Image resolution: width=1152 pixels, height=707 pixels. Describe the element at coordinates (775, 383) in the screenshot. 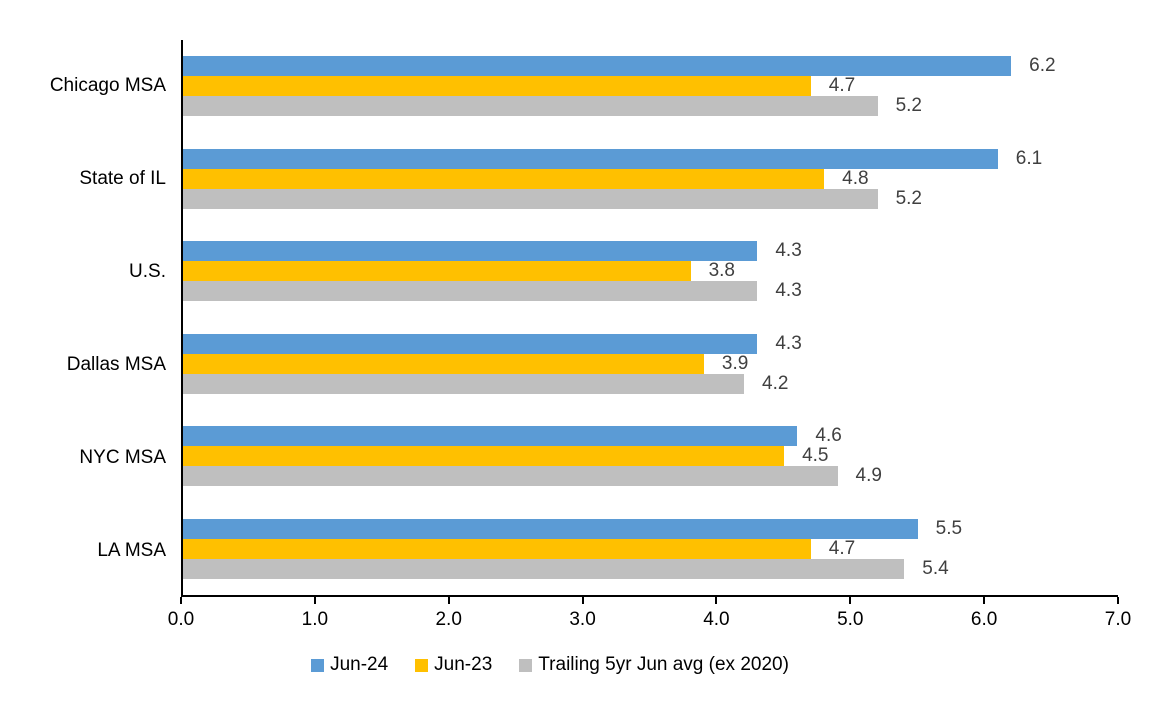

I see `bar-value-label: 4.2` at that location.